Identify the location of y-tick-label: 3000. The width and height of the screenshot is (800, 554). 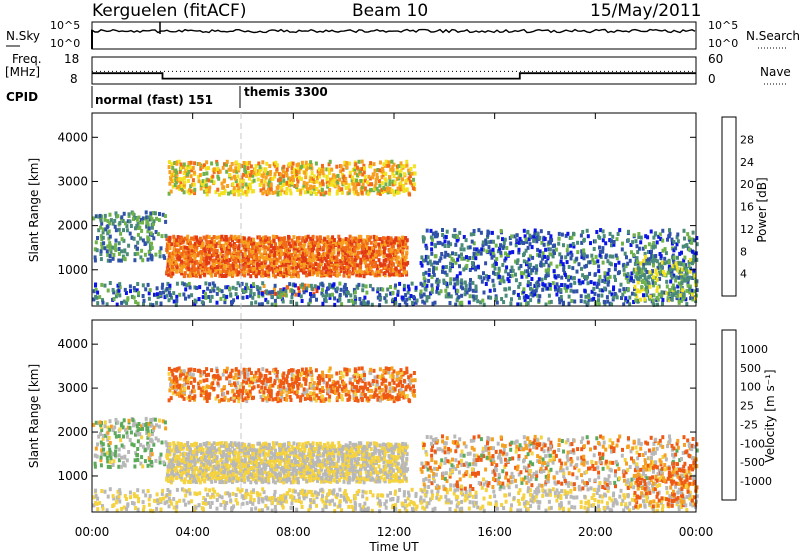
(72, 181).